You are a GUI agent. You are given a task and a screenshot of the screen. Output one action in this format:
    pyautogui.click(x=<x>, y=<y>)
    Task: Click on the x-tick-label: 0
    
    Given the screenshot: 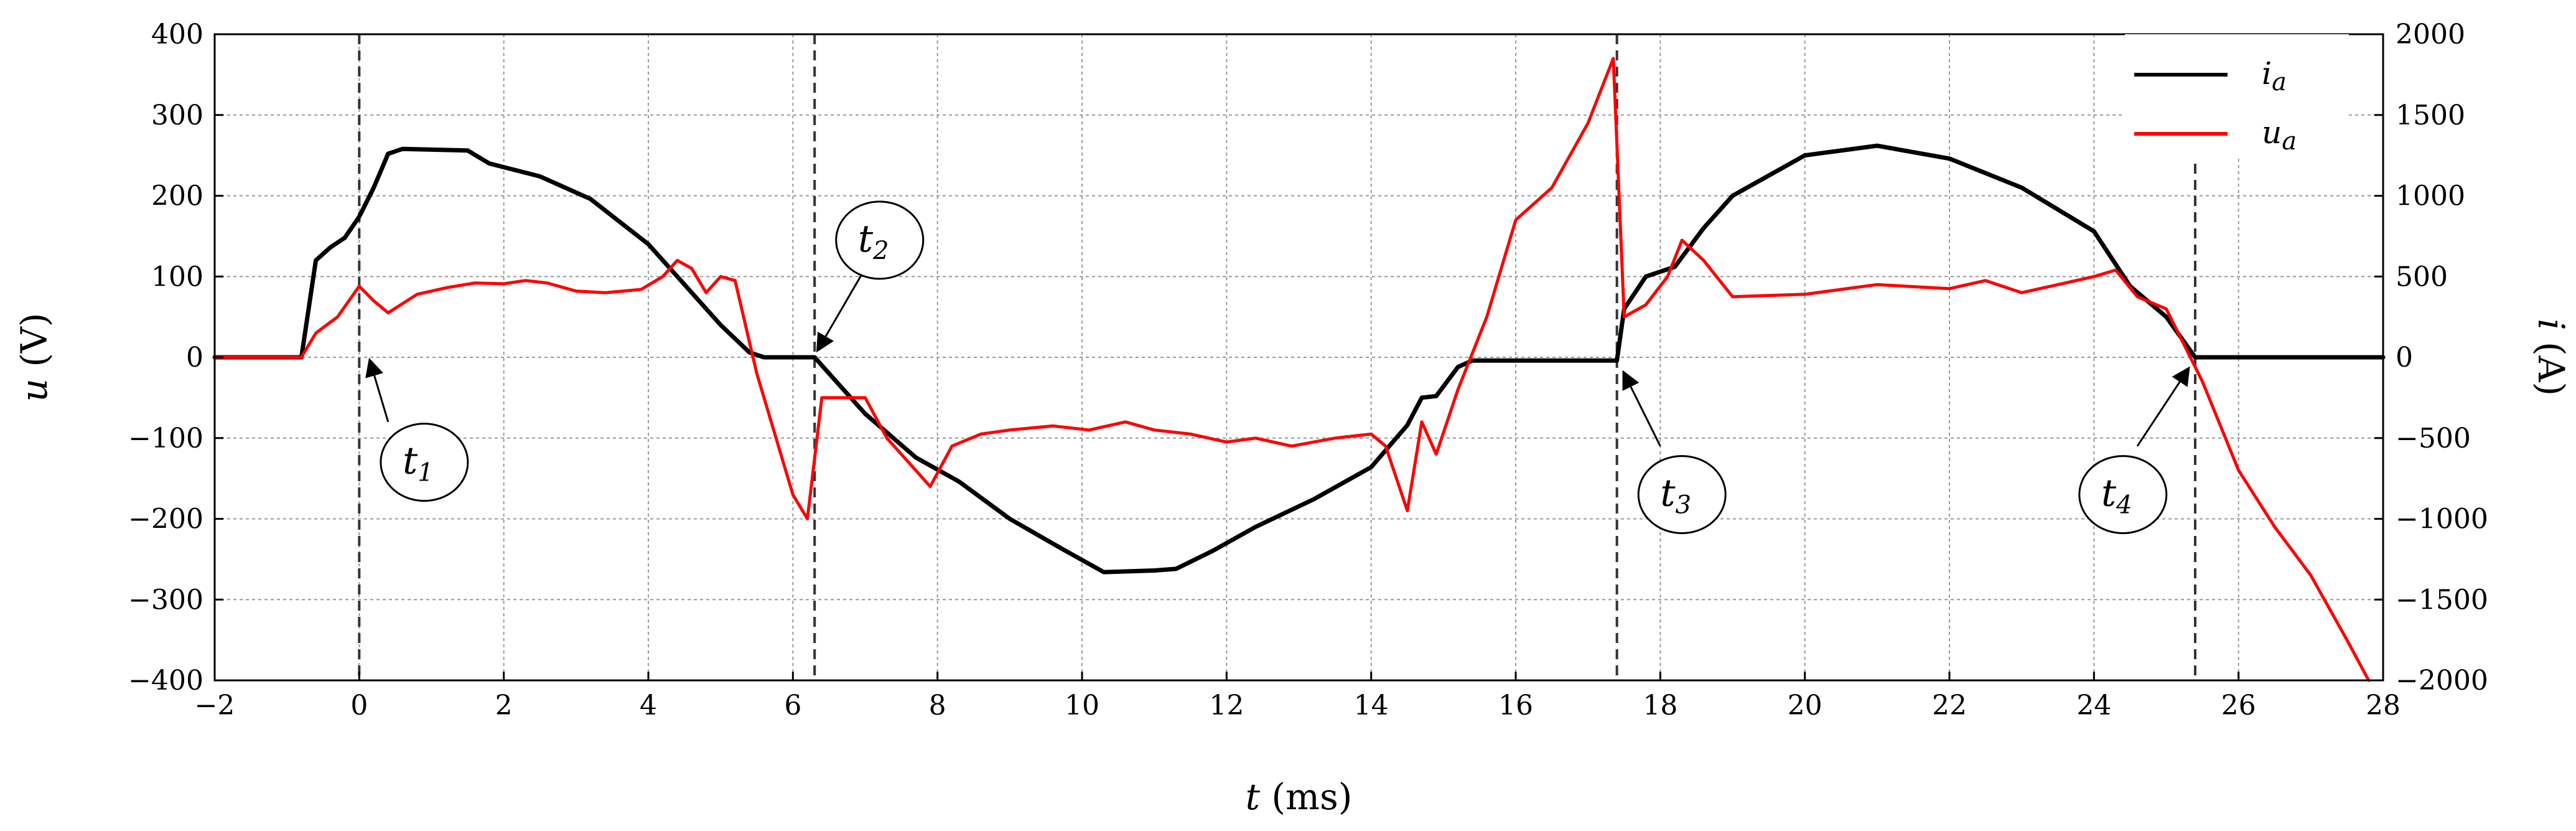 What is the action you would take?
    pyautogui.click(x=359, y=705)
    